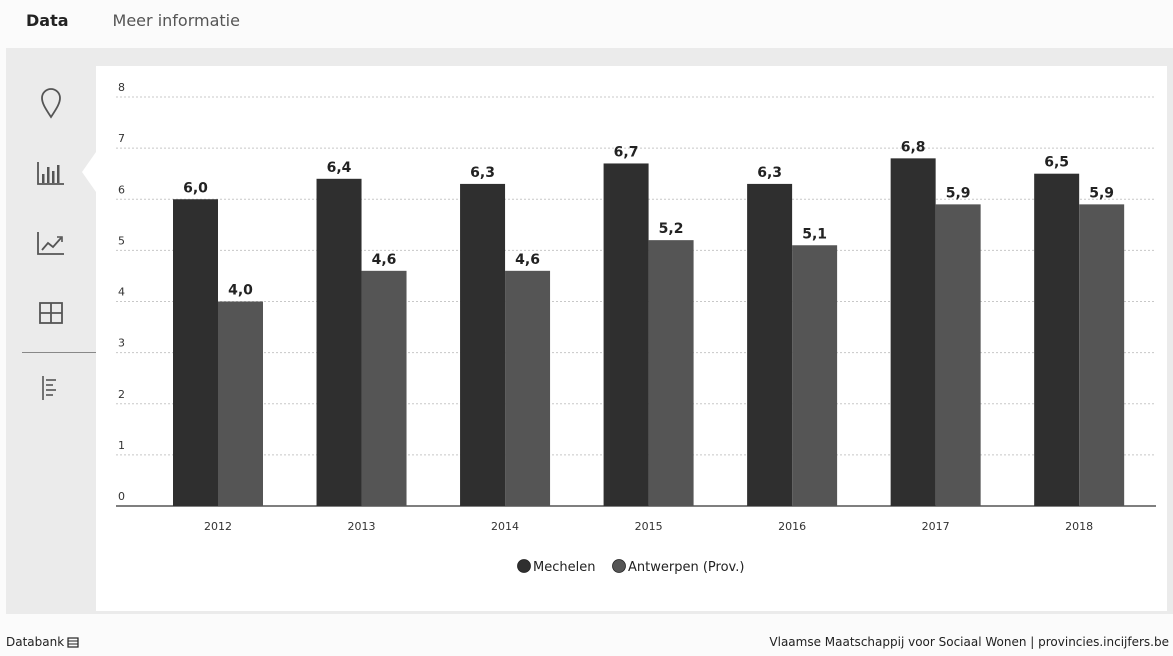 The height and width of the screenshot is (656, 1173). What do you see at coordinates (51, 243) in the screenshot?
I see `line-chart-icon` at bounding box center [51, 243].